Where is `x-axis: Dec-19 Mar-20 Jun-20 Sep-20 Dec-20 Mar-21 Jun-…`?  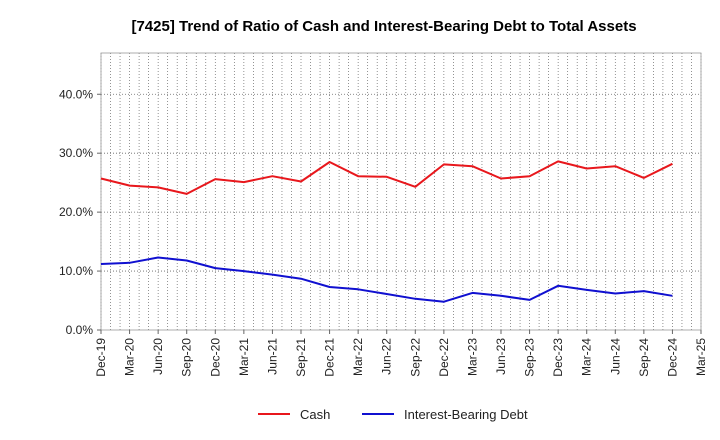 x-axis: Dec-19 Mar-20 Jun-20 Sep-20 Dec-20 Mar-21 Jun-… is located at coordinates (401, 353).